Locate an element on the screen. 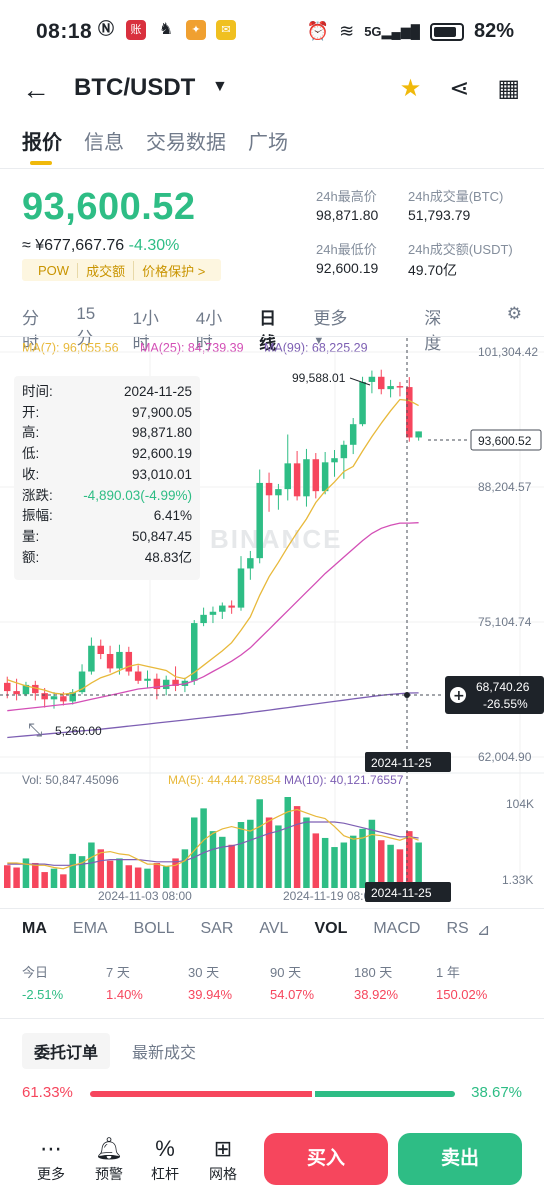  period-item: 1 年 150.02% is located at coordinates (461, 982).